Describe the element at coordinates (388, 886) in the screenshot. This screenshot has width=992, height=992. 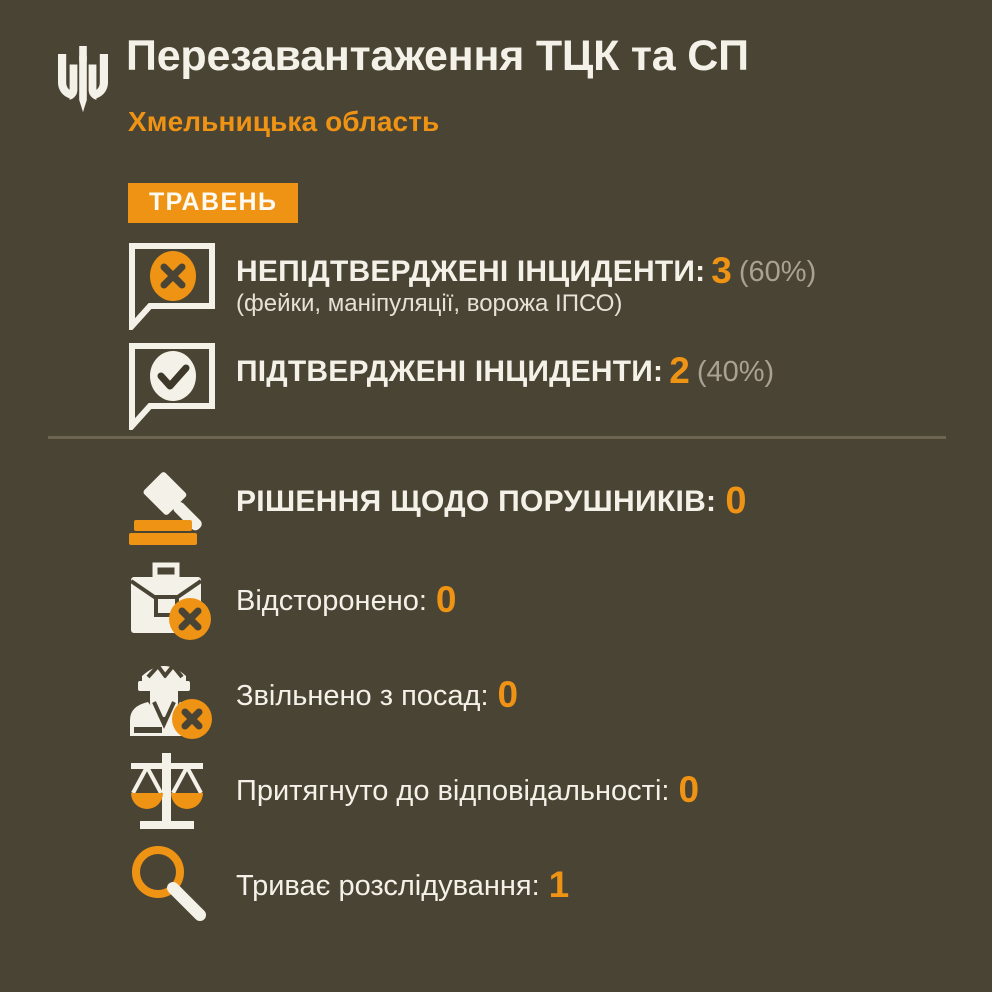
I see `stat-investigation-label: Триває розслідування:` at that location.